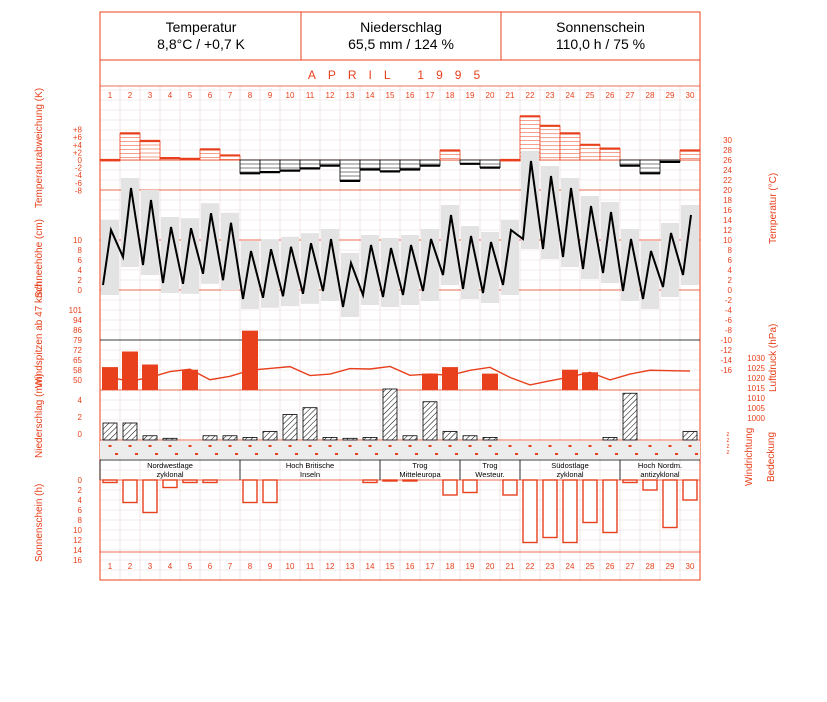 This screenshot has width=827, height=702. Describe the element at coordinates (77, 560) in the screenshot. I see `tick-label-sun: 16` at that location.